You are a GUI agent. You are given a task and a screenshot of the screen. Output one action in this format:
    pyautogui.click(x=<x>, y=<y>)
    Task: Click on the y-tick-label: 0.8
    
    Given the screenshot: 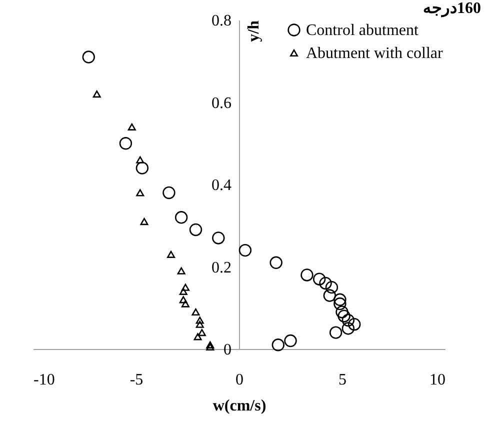 What is the action you would take?
    pyautogui.click(x=222, y=21)
    